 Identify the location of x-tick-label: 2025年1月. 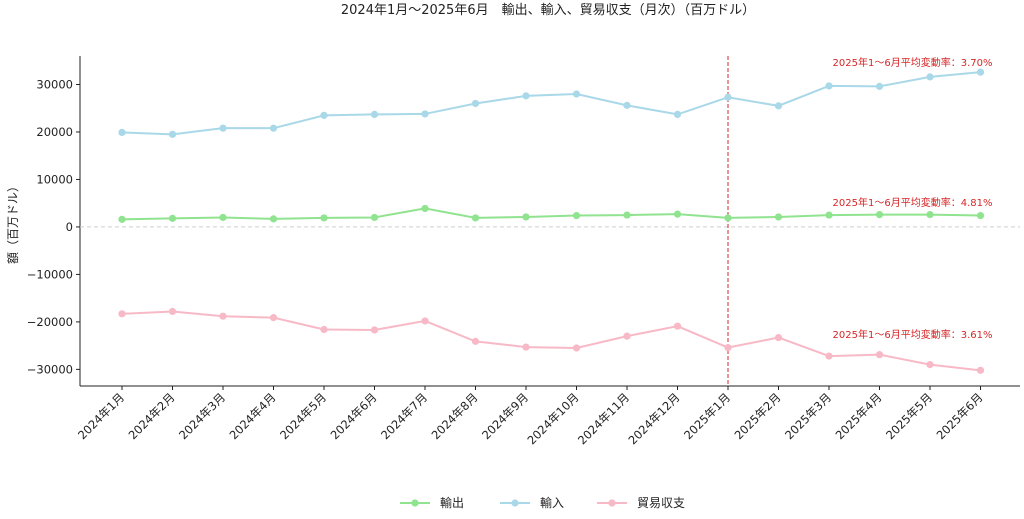
(707, 416).